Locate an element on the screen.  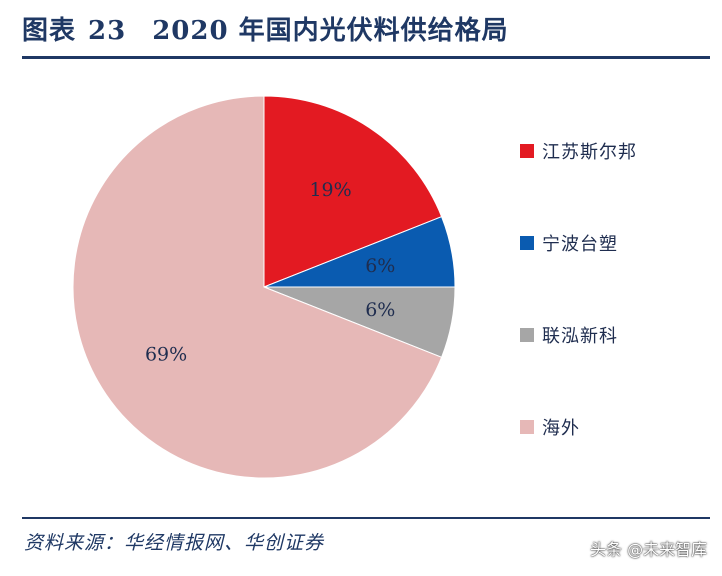
legend-item-1: 江苏斯尔邦 is located at coordinates (578, 151).